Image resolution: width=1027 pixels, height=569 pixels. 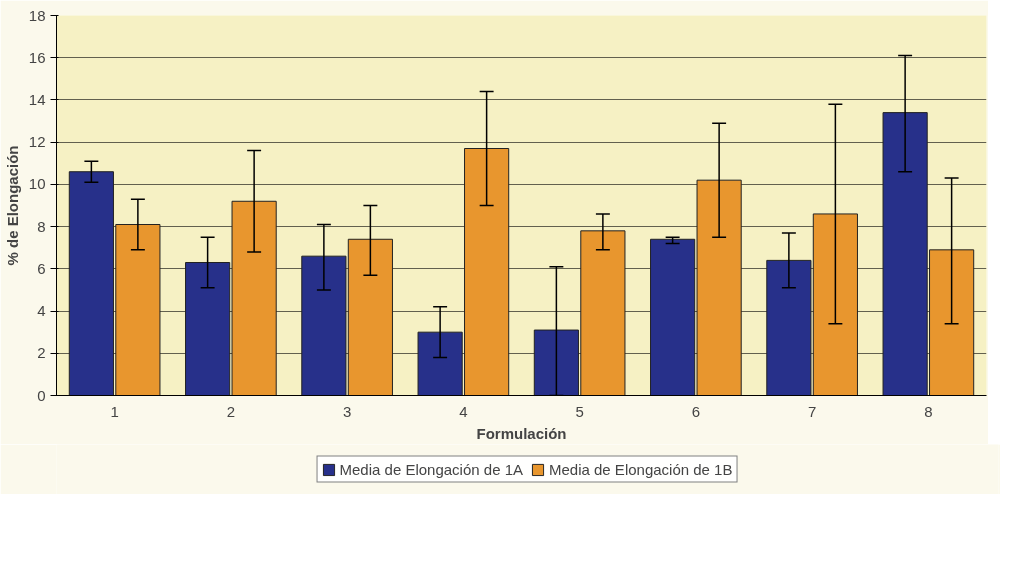 I want to click on x-tick-label: 8, so click(x=928, y=411).